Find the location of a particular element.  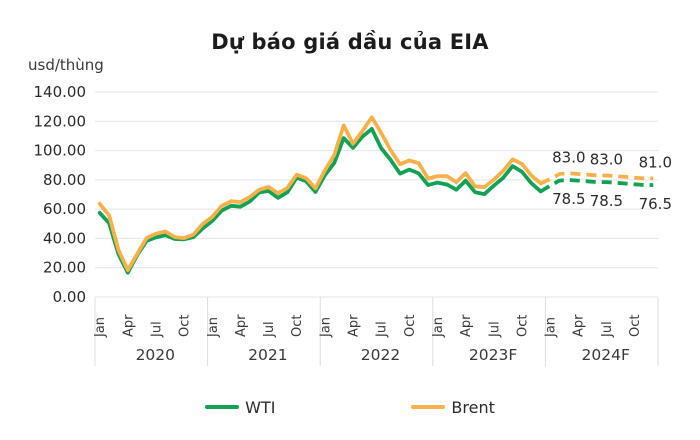

forecast-value-label: 76.5 is located at coordinates (655, 204).